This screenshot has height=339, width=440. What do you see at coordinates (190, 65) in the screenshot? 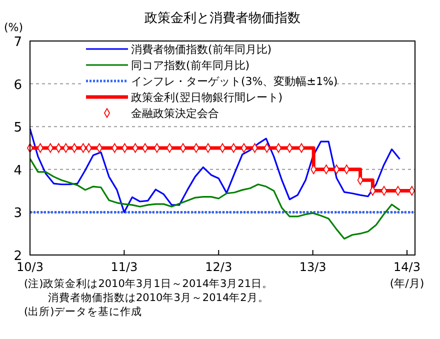
I see `legend-label: 同コア指数(前年同月比)` at bounding box center [190, 65].